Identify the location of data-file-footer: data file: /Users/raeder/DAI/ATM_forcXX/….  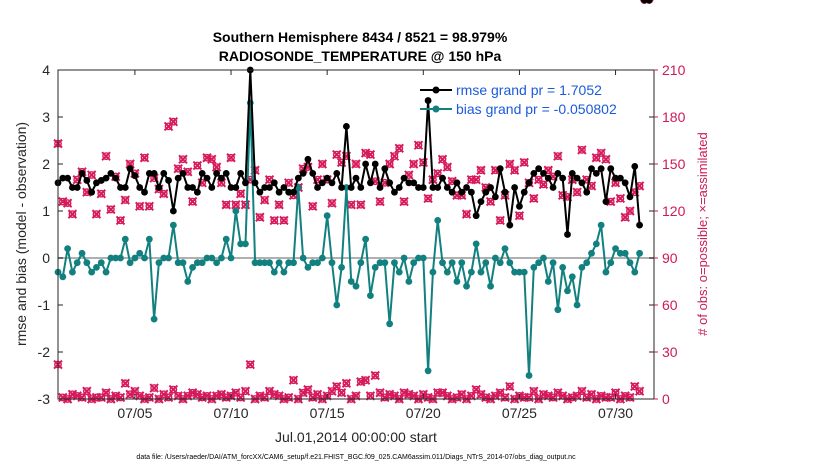
(356, 457).